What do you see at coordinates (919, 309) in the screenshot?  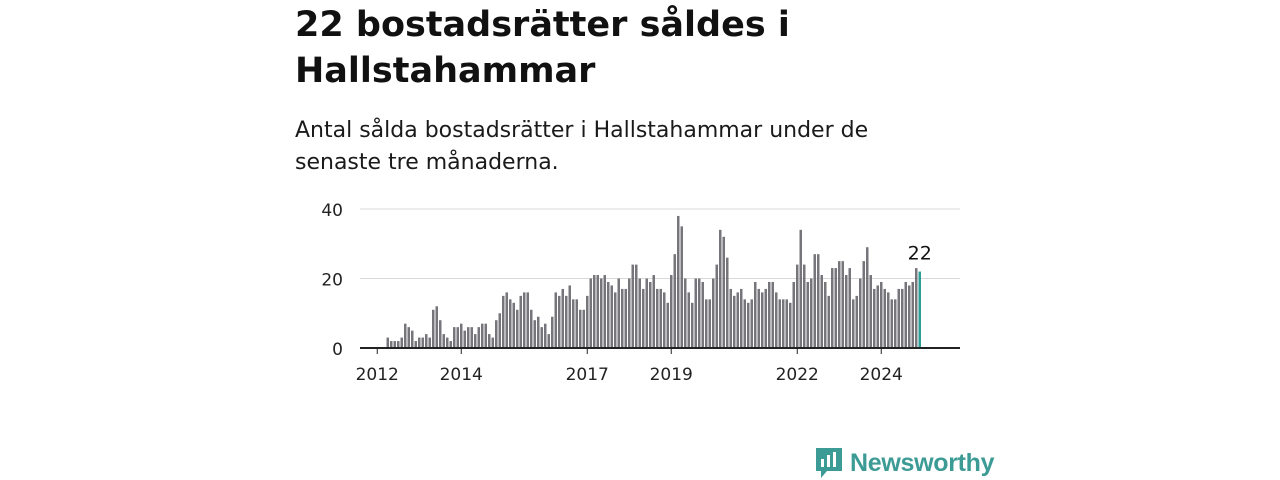 I see `latest-bar` at bounding box center [919, 309].